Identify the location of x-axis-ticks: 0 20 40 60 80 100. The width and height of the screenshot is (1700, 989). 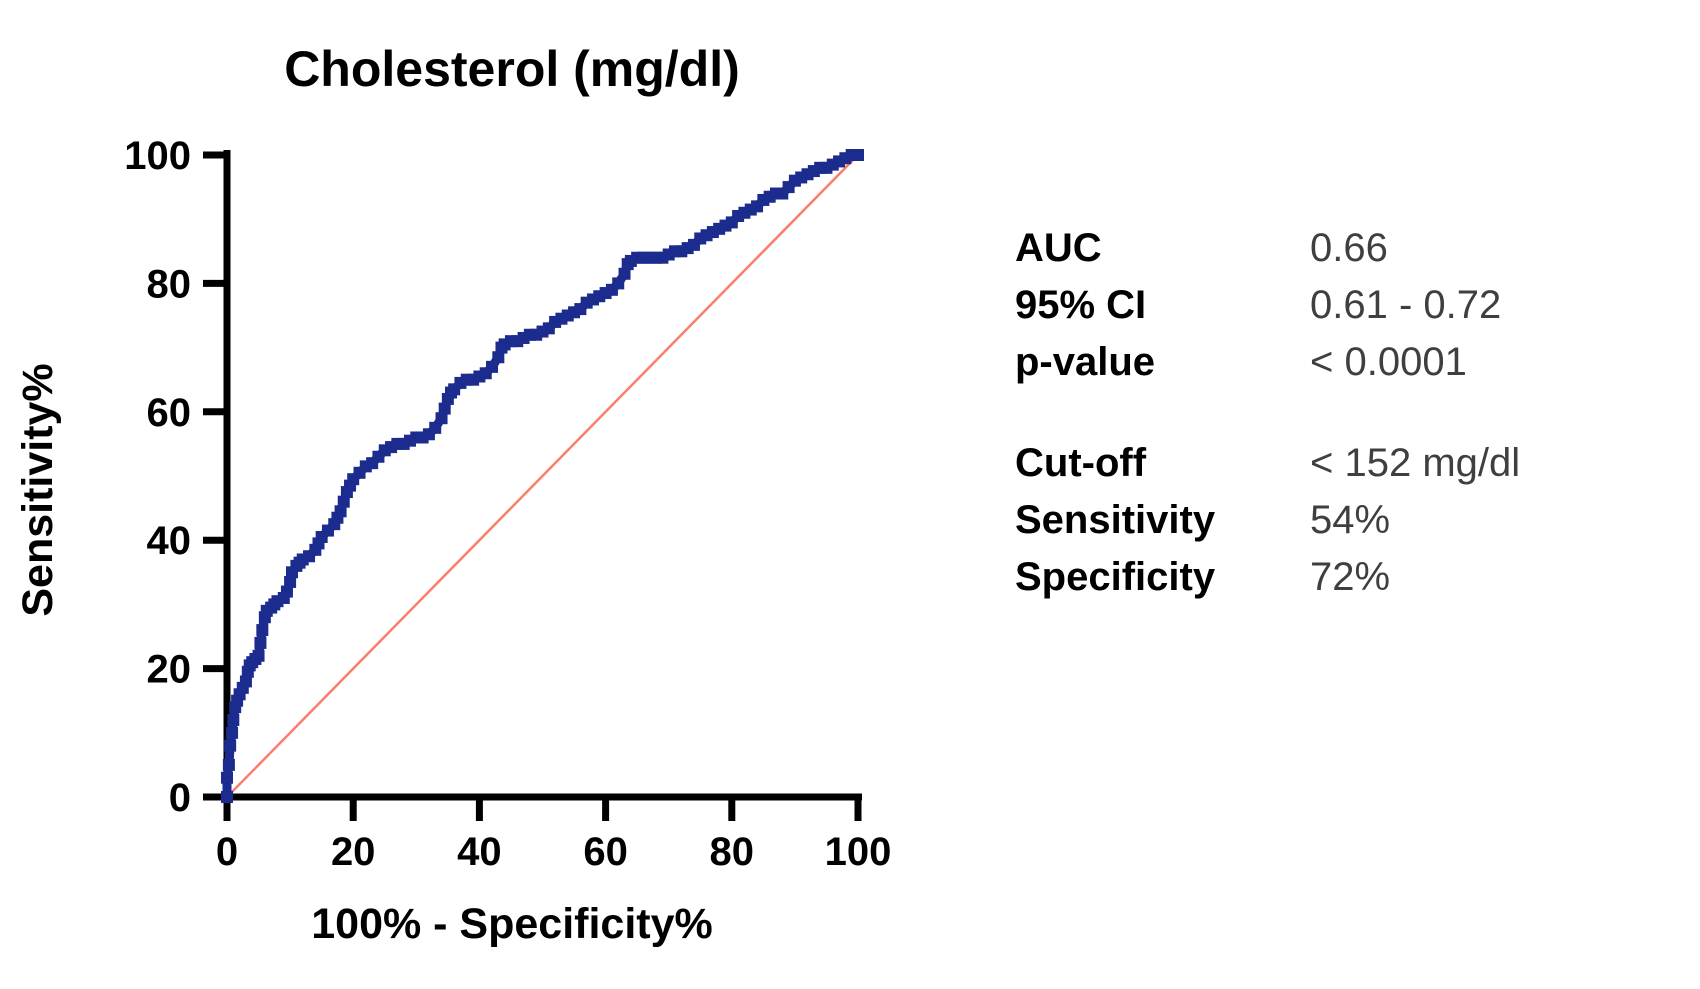
(554, 835).